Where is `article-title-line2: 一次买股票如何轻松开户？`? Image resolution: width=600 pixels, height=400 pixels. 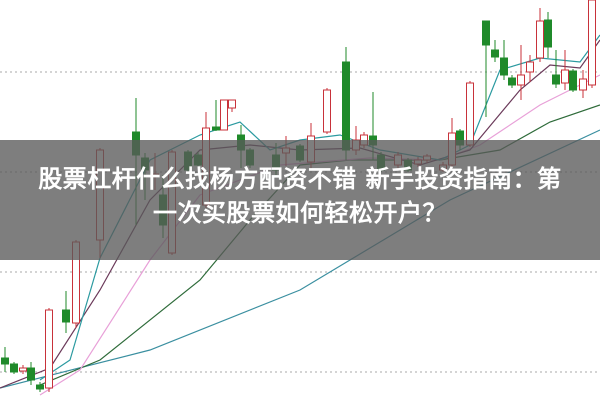 article-title-line2: 一次买股票如何轻松开户？ is located at coordinates (300, 213).